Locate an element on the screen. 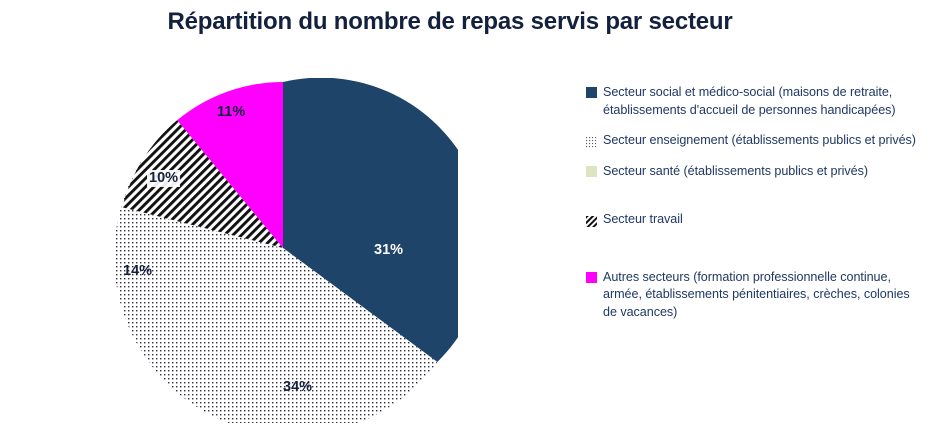 The height and width of the screenshot is (441, 933). pie-label-secteur-sante: 14% is located at coordinates (138, 271).